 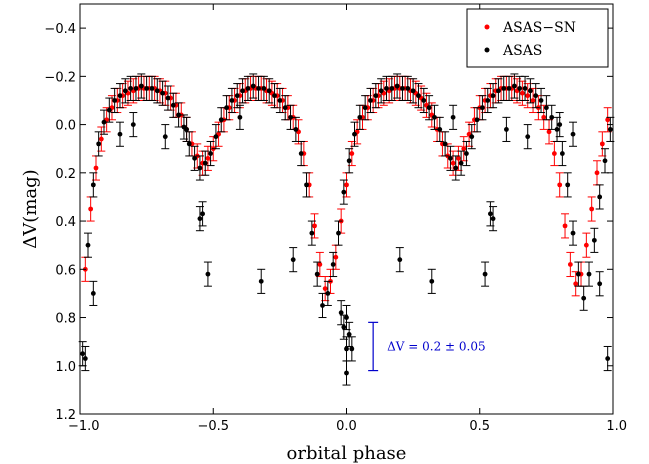 What do you see at coordinates (65, 319) in the screenshot?
I see `y-tick-label: 0.8` at bounding box center [65, 319].